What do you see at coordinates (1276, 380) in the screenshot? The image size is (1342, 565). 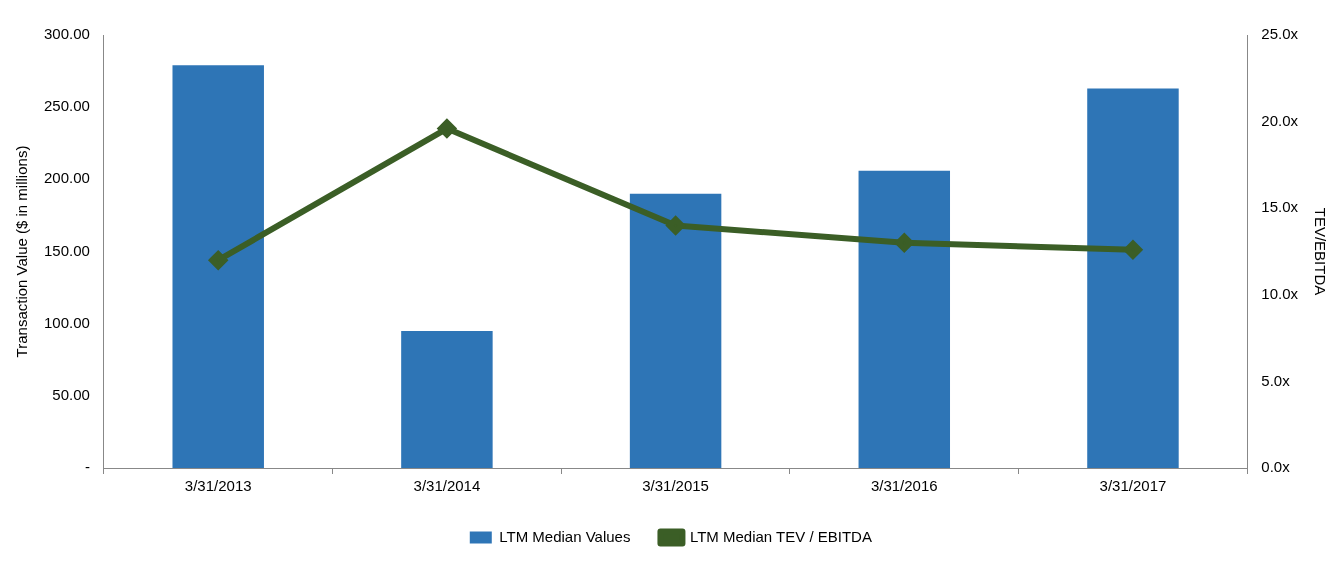 I see `y2-tick-label: 5.0x` at bounding box center [1276, 380].